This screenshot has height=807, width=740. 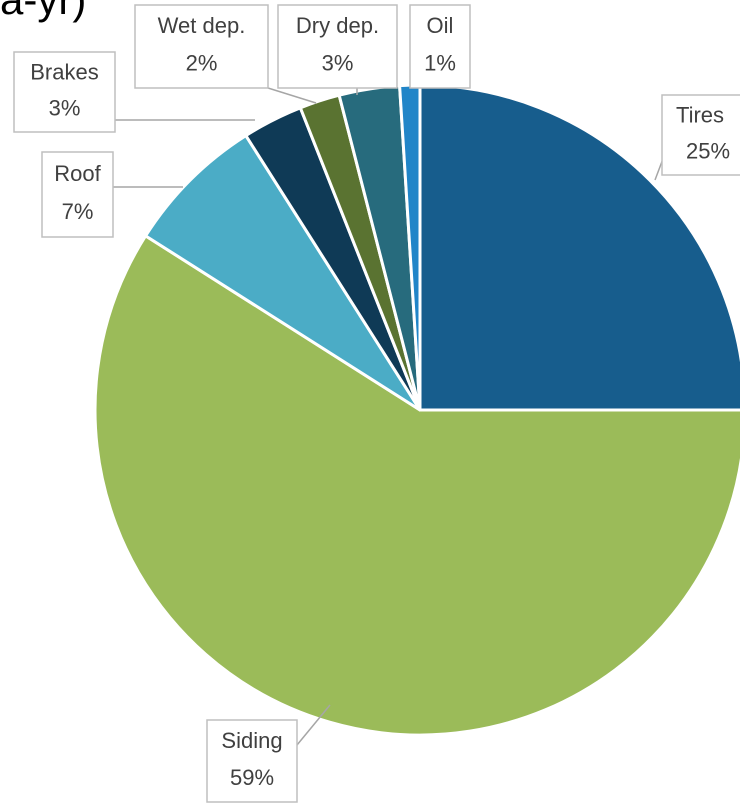 What do you see at coordinates (43, 11) in the screenshot?
I see `chart-title: a-yr)` at bounding box center [43, 11].